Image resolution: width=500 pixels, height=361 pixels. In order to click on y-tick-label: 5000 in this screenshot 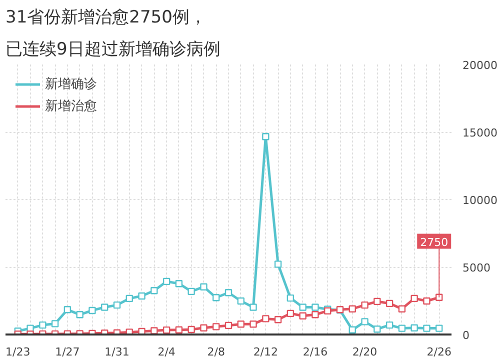, I will do `click(476, 268)`.